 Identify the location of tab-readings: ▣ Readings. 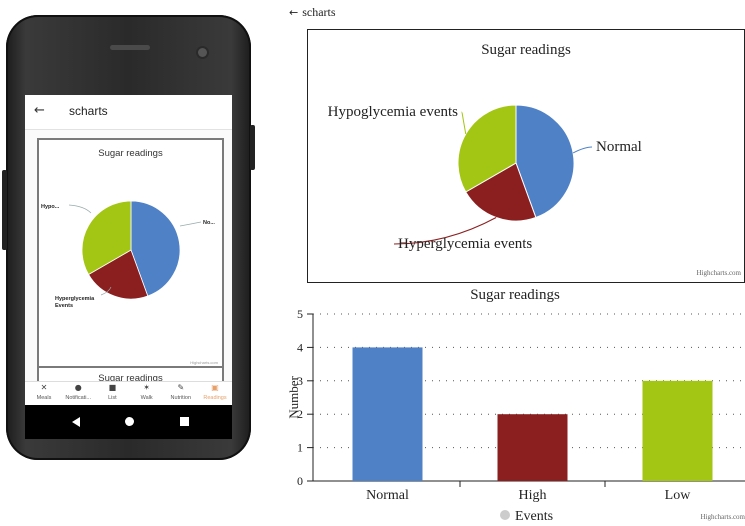
(215, 393).